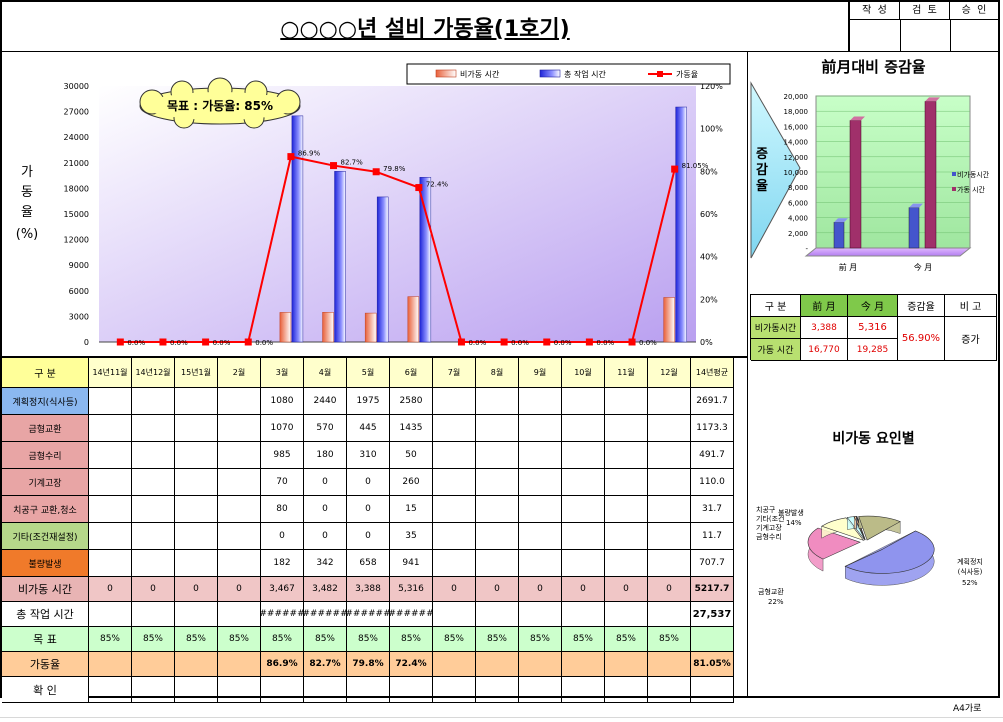 The width and height of the screenshot is (1003, 722). What do you see at coordinates (791, 512) in the screenshot?
I see `pie-label-defect: 불량발생` at bounding box center [791, 512].